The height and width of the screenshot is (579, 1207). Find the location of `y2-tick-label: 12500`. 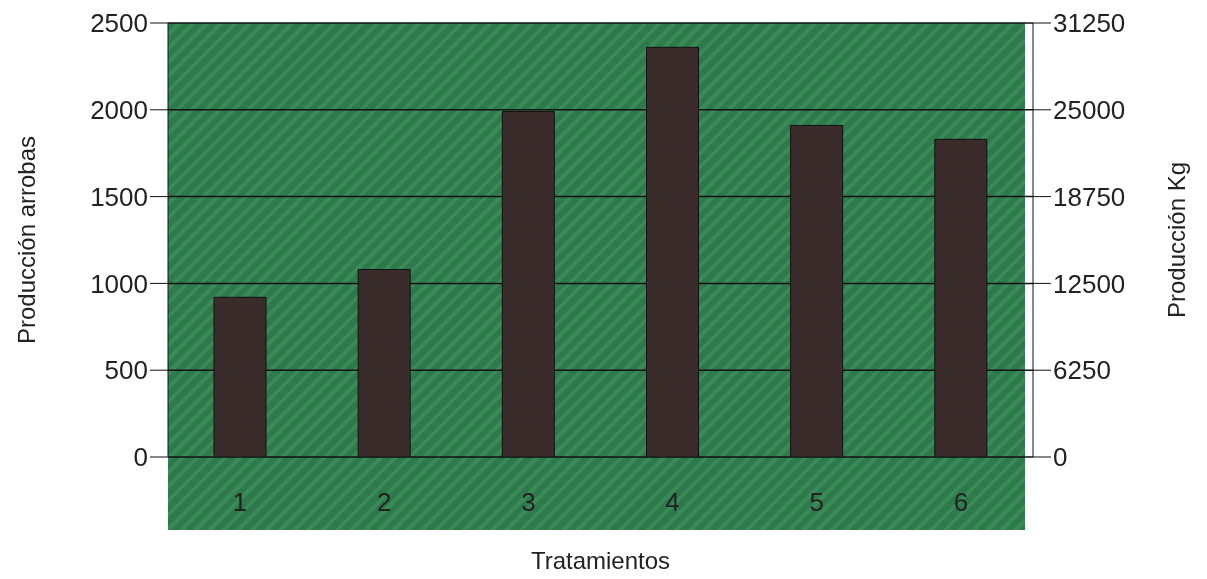

y2-tick-label: 12500 is located at coordinates (1089, 283).